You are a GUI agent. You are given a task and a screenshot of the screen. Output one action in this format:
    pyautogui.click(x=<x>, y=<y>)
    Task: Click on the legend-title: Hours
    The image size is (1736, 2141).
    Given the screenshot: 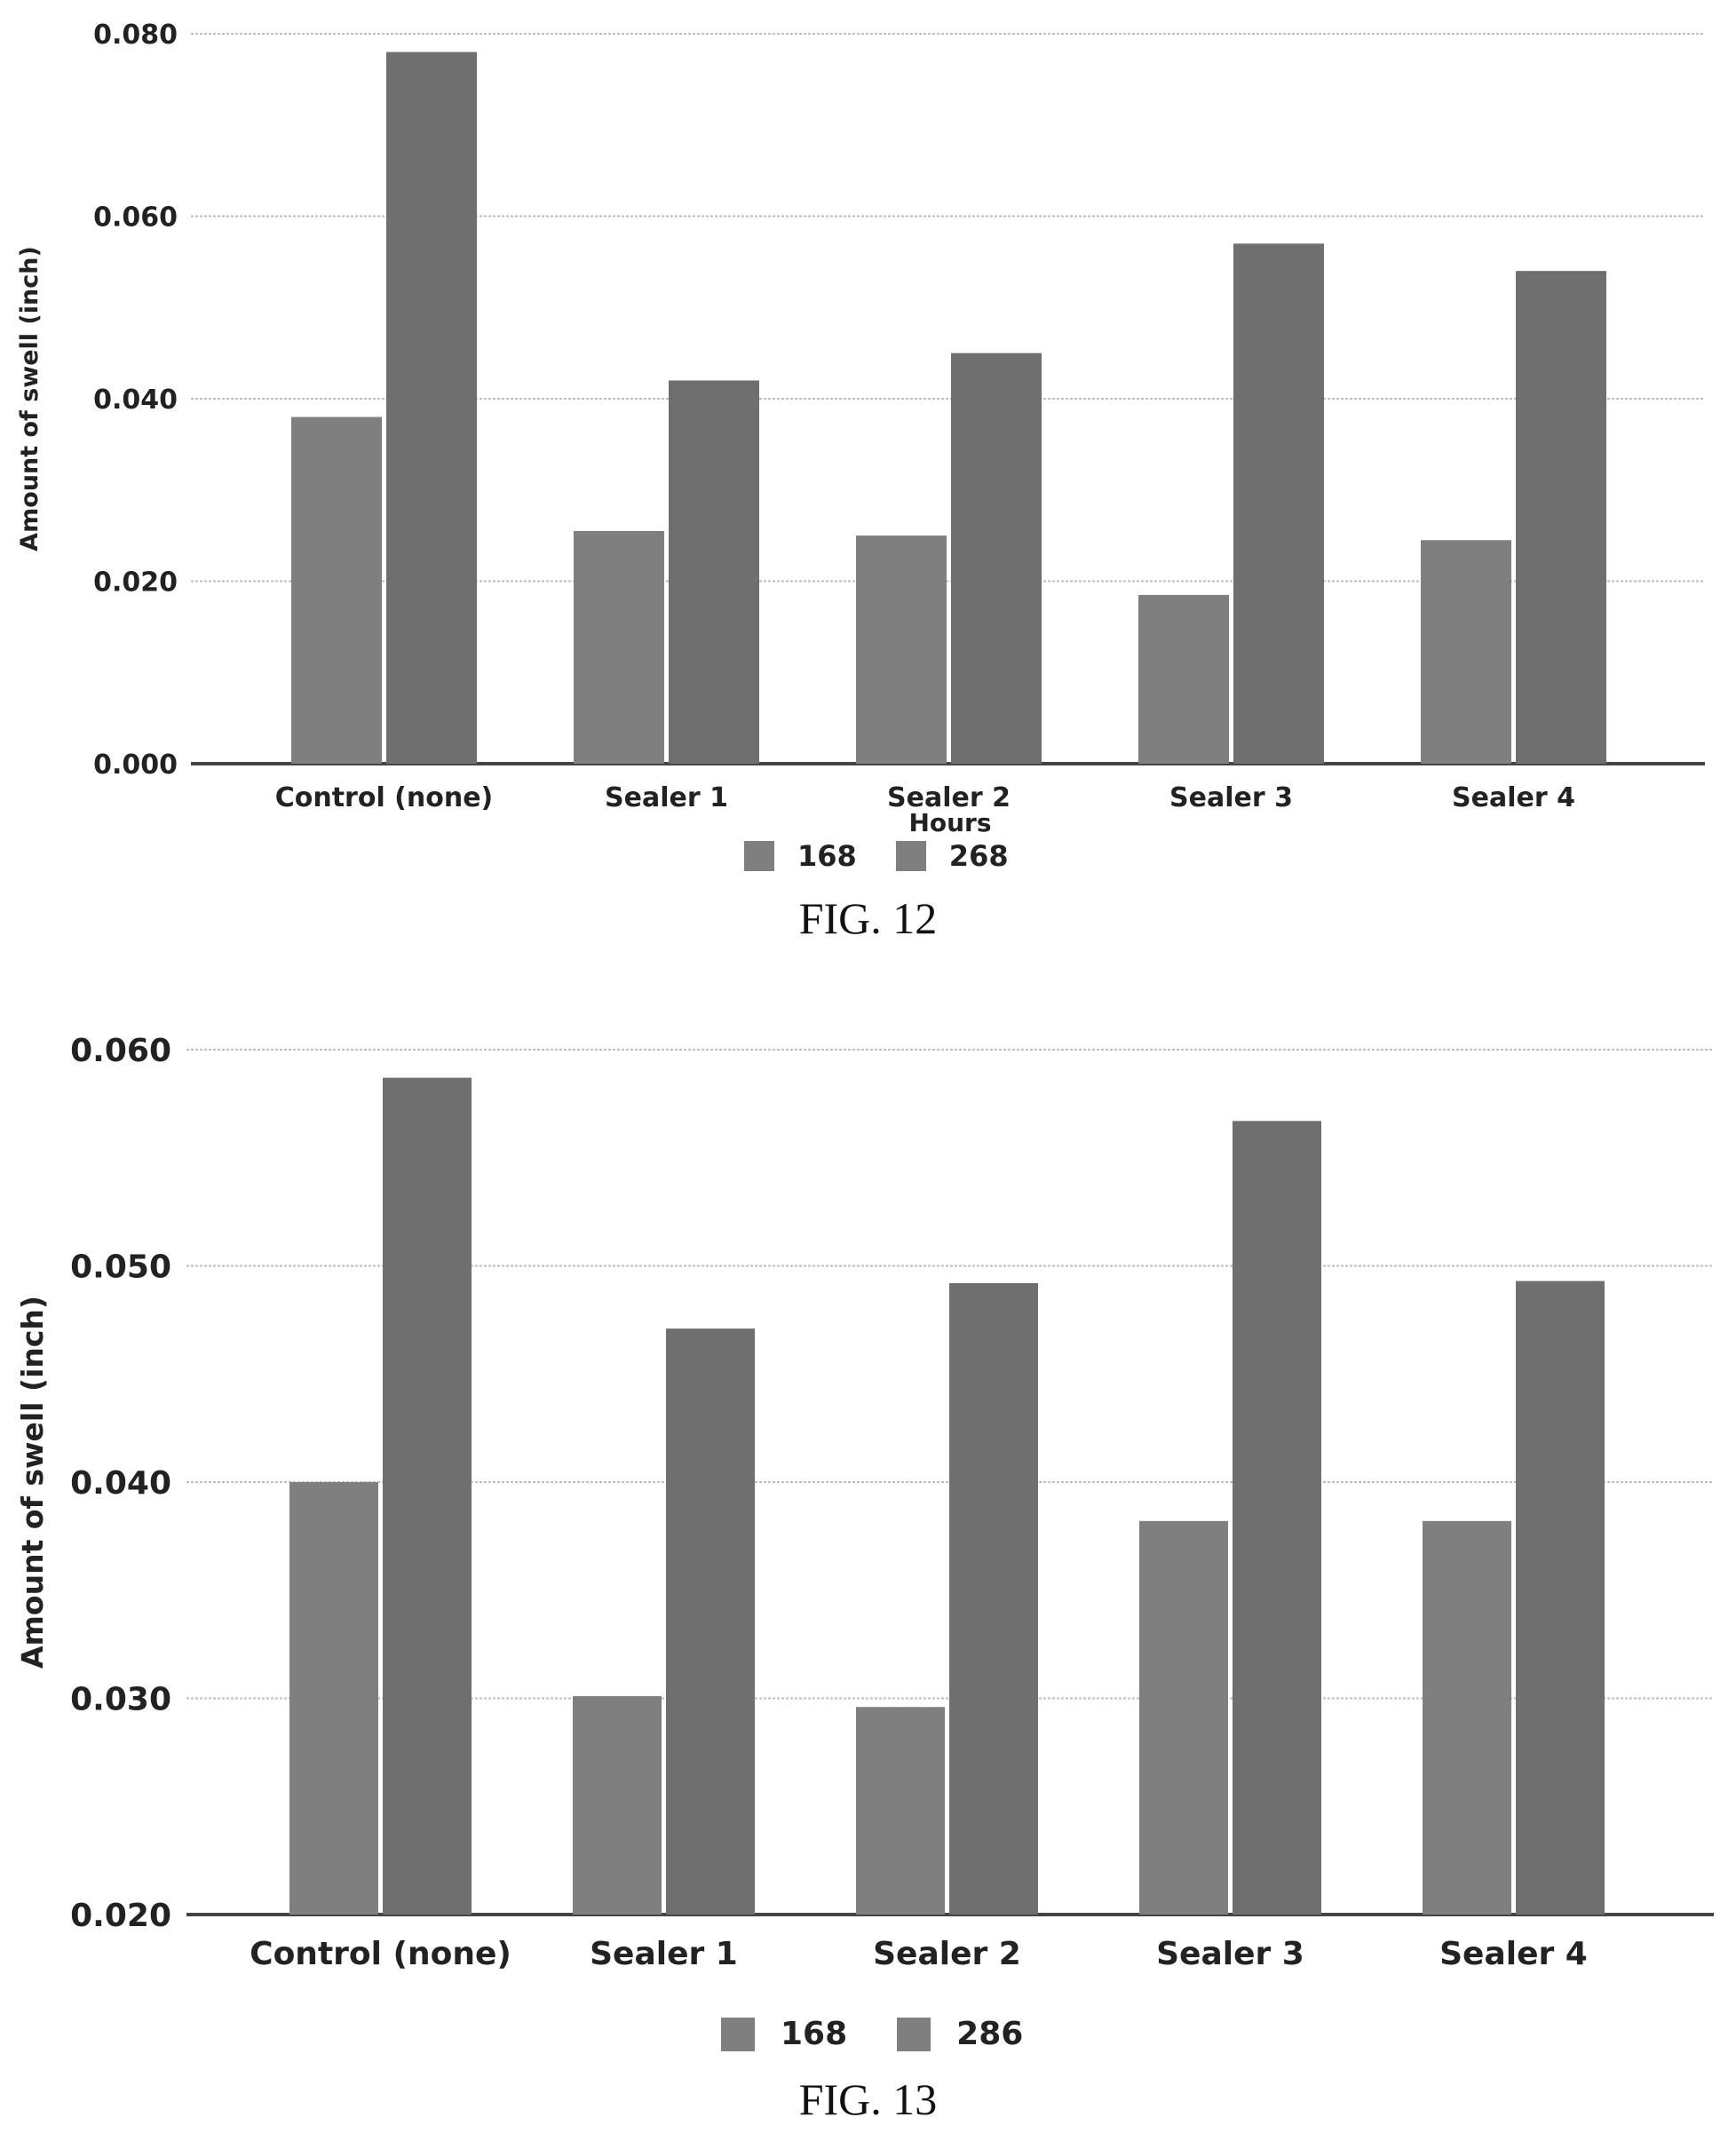 What is the action you would take?
    pyautogui.click(x=950, y=822)
    